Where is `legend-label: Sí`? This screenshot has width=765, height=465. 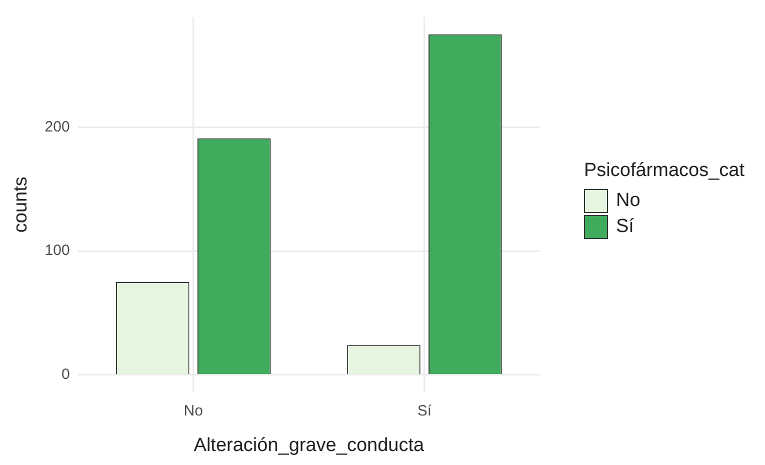 legend-label: Sí is located at coordinates (625, 227).